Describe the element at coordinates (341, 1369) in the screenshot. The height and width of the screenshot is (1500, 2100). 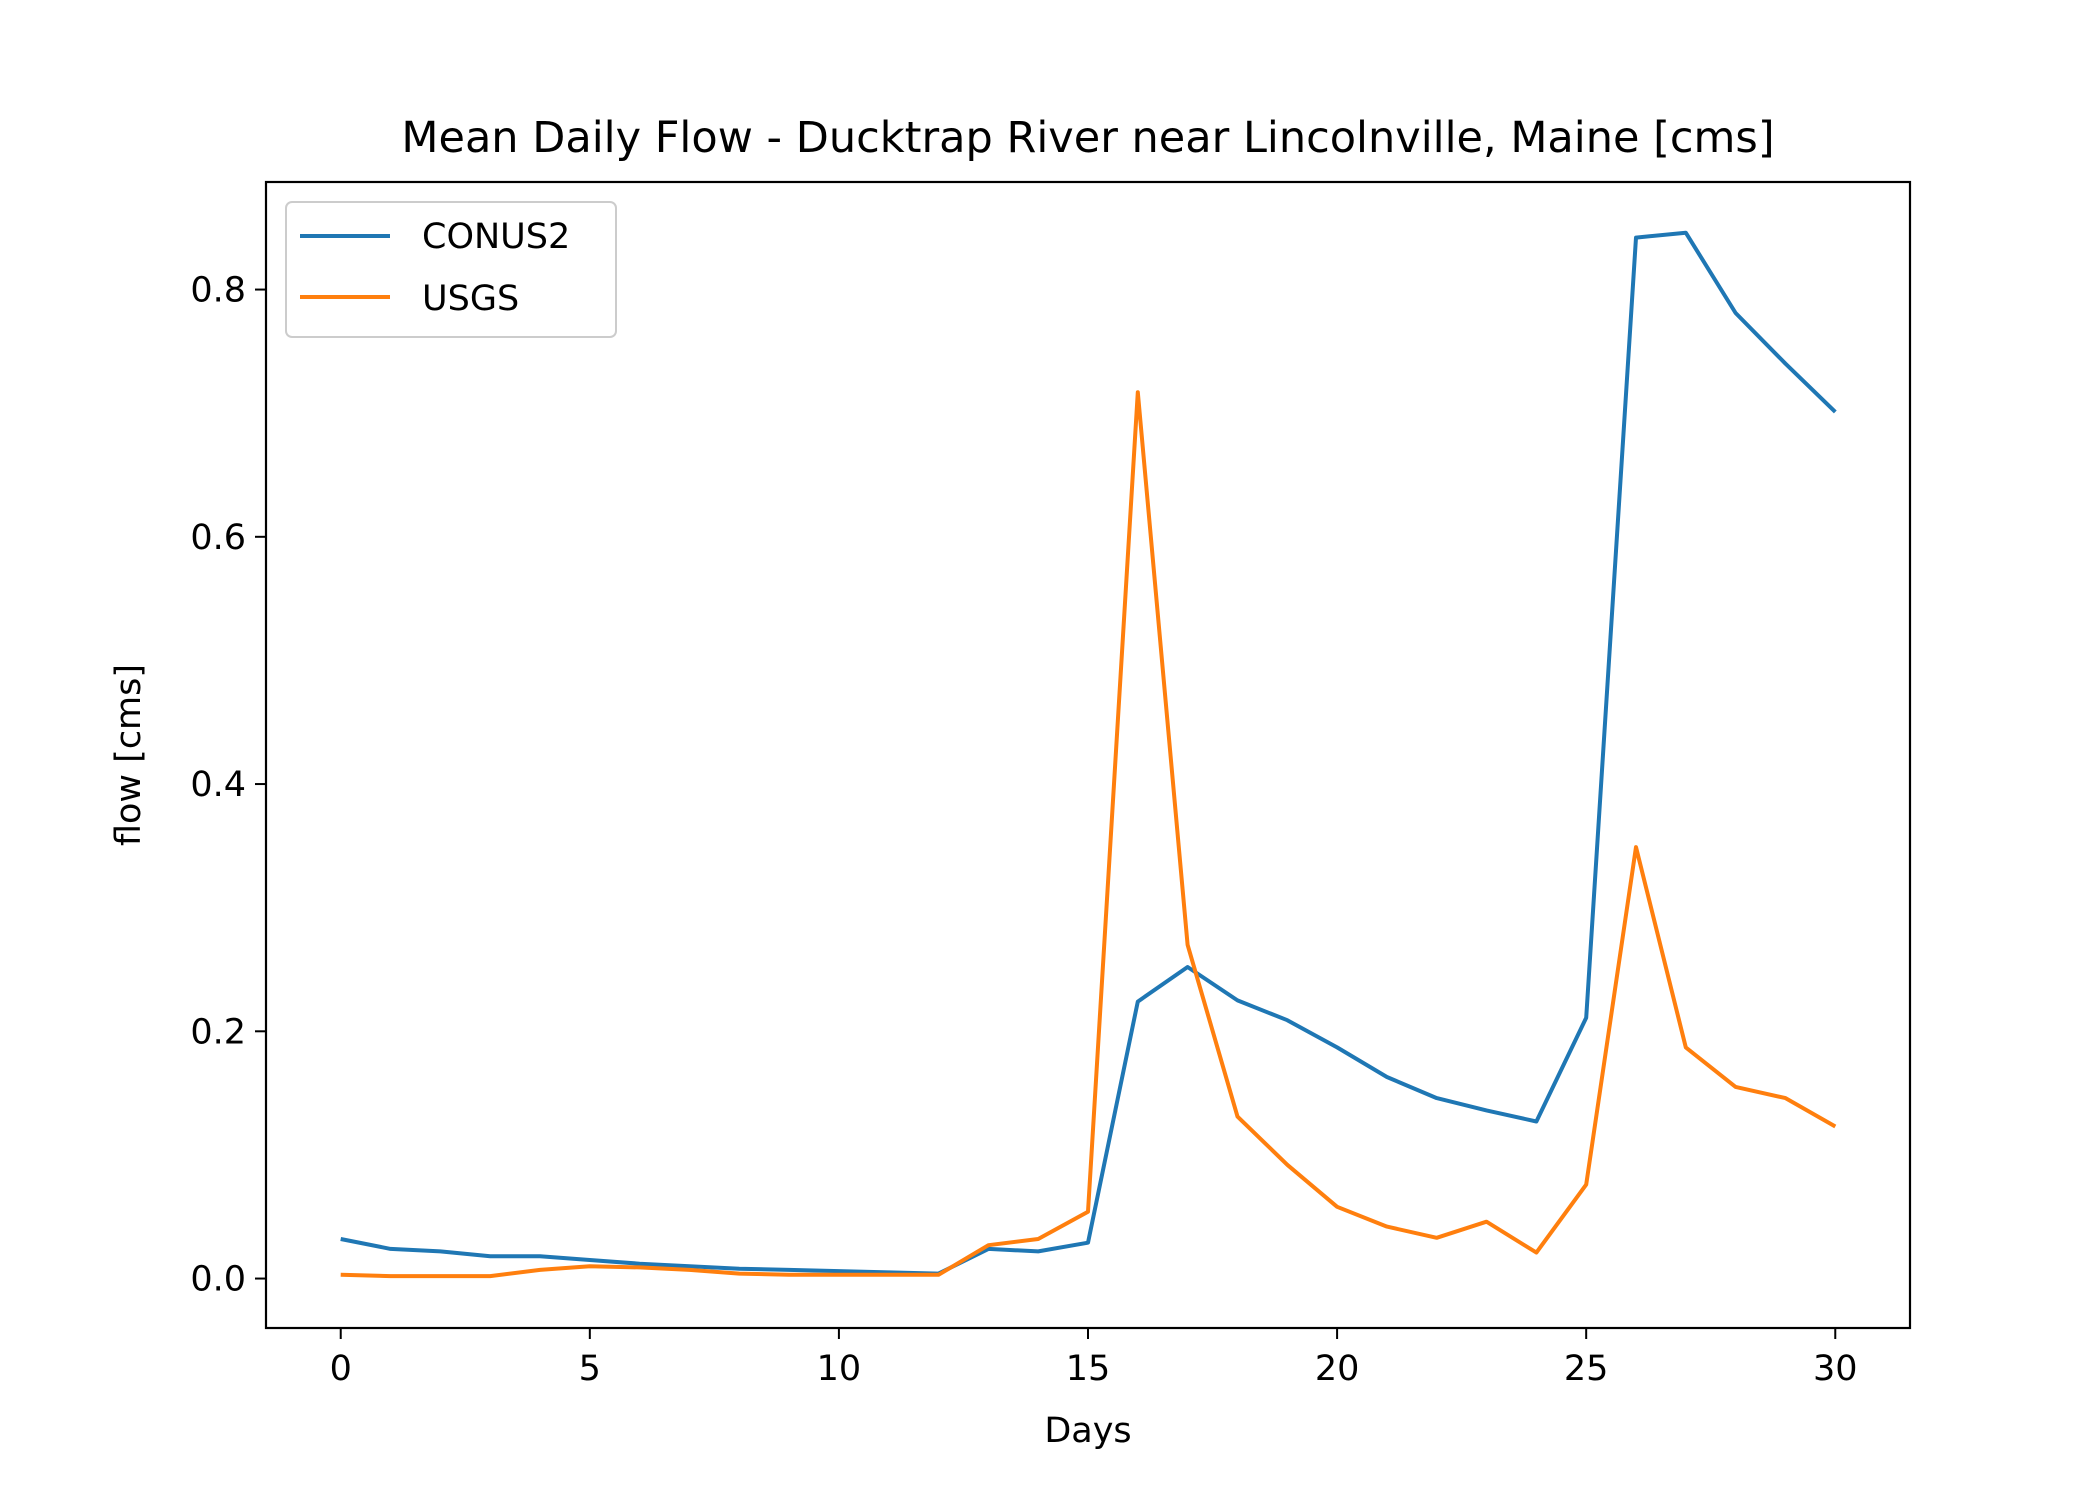
I see `x-tick-label: 0` at that location.